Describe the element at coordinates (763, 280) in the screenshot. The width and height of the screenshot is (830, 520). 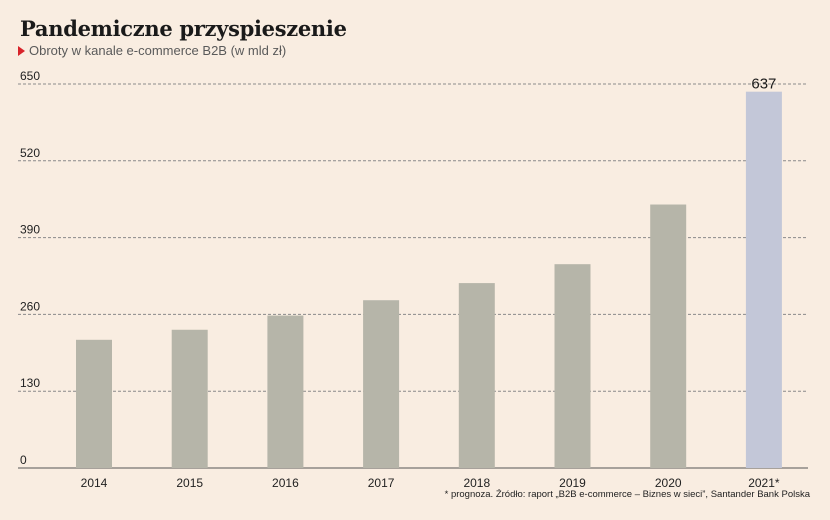
I see `bar-2021-forecast` at that location.